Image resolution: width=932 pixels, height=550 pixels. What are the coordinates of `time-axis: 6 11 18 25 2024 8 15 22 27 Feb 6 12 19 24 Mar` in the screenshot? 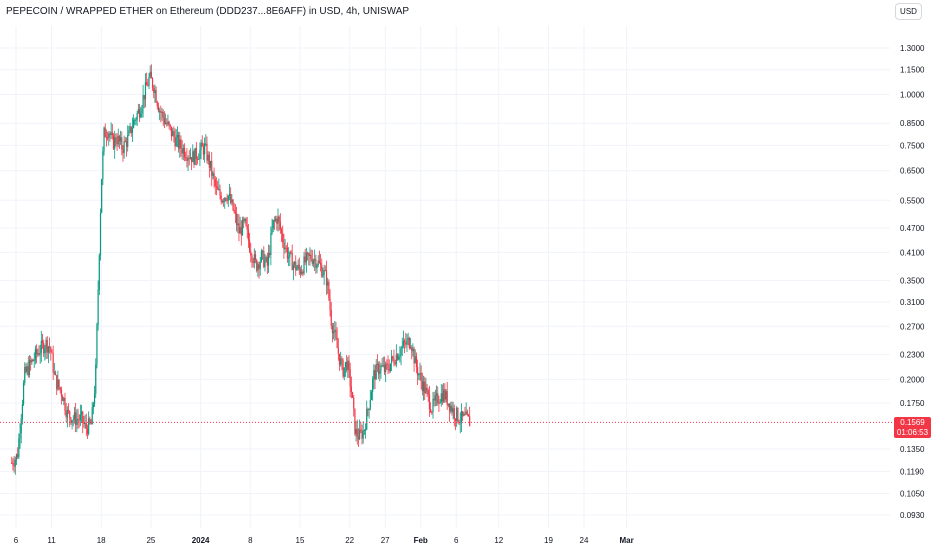 It's located at (324, 540).